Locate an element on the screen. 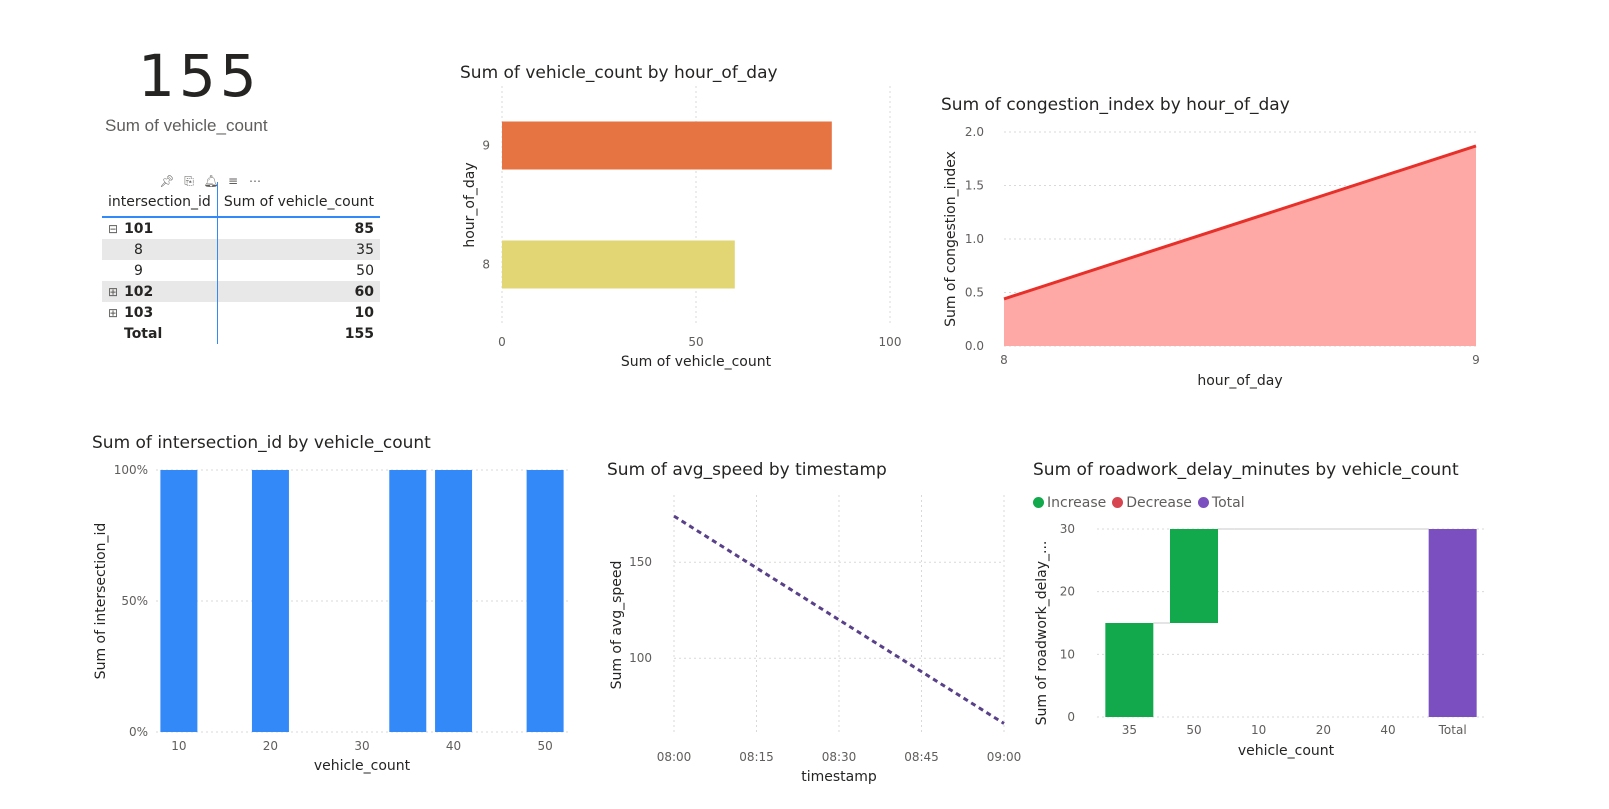 Image resolution: width=1609 pixels, height=809 pixels. area-fill is located at coordinates (1240, 245).